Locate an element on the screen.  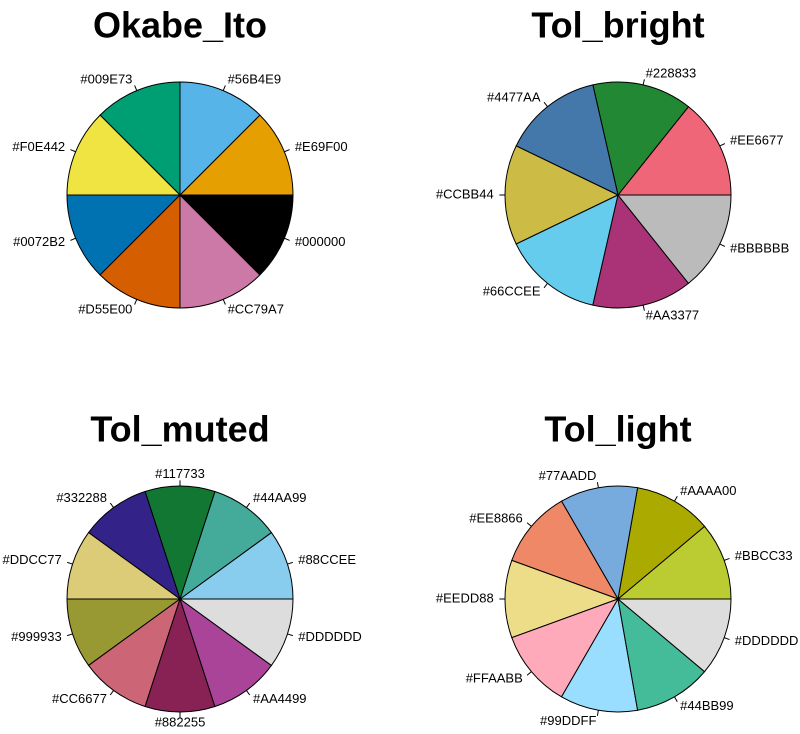
slice-label: #E69F00 is located at coordinates (321, 146).